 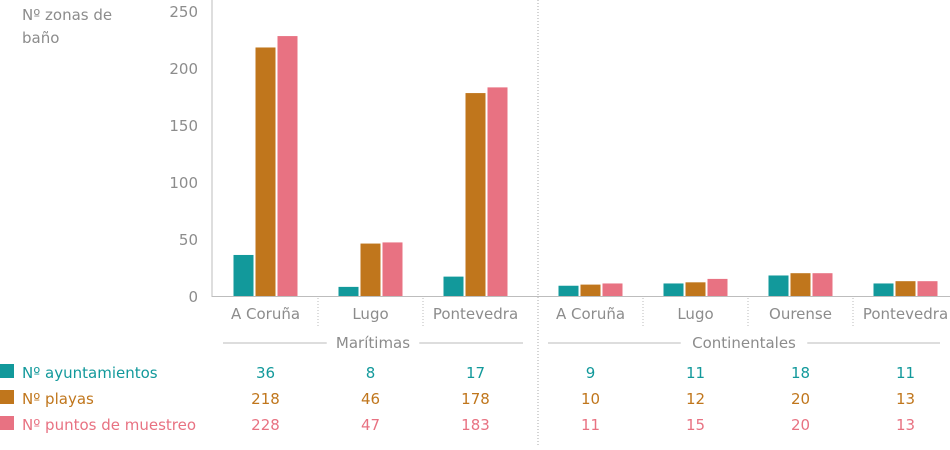 I want to click on y-tick-label: 150, so click(x=183, y=126).